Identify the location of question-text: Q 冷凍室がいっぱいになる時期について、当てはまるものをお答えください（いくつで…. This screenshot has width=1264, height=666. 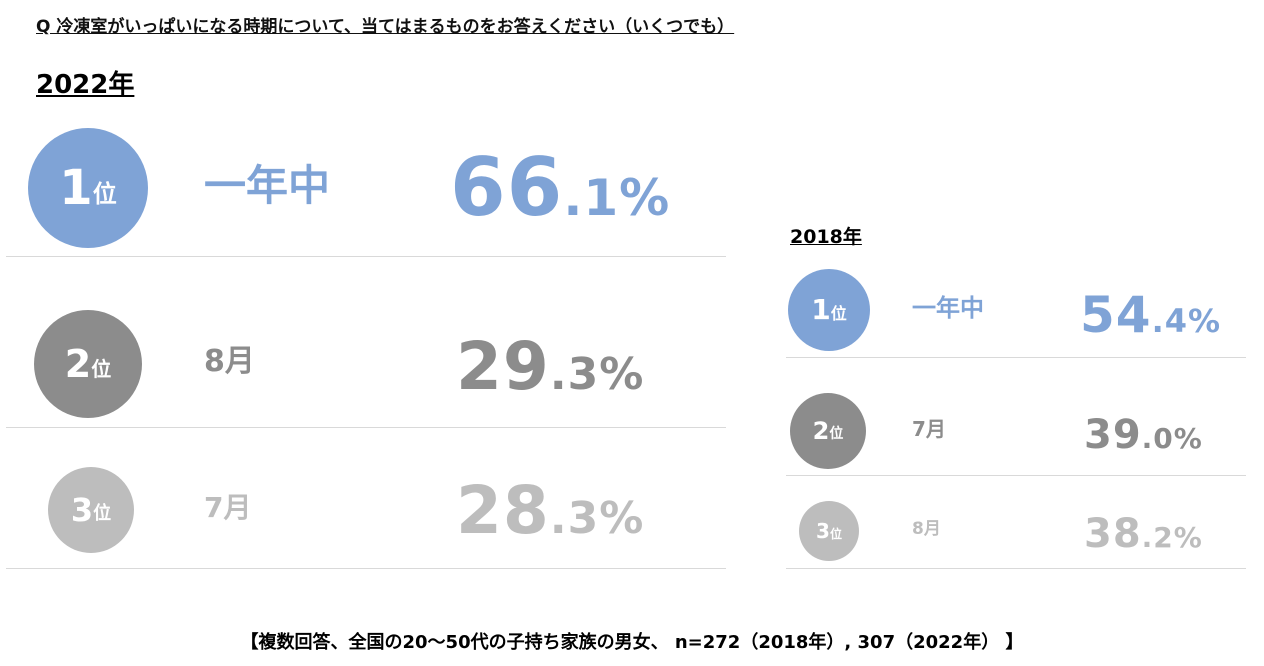
(385, 27).